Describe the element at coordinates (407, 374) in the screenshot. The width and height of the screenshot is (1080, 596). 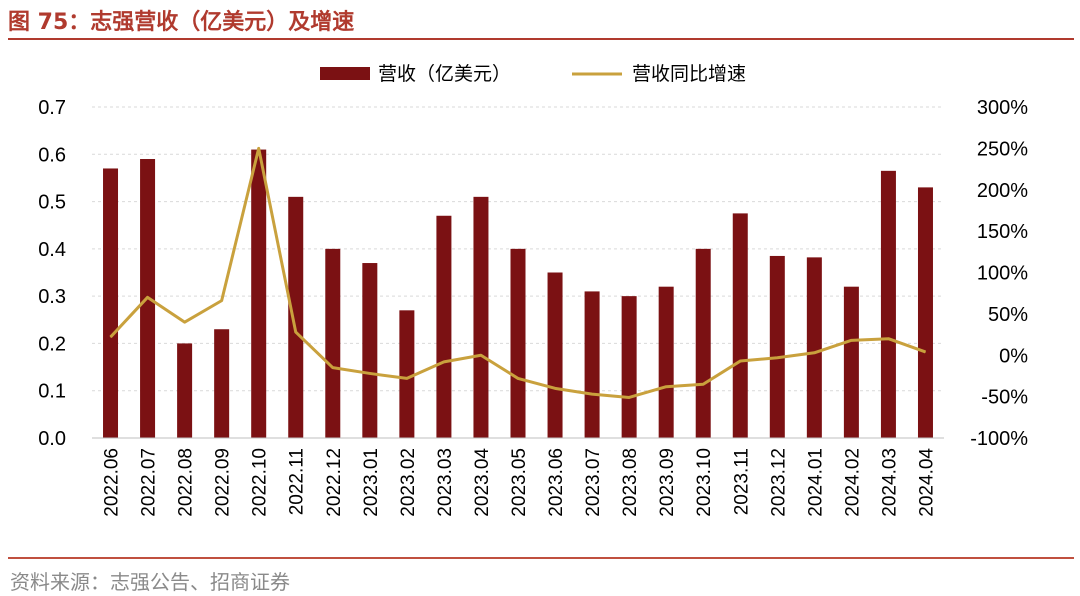
I see `bar-2023.02` at that location.